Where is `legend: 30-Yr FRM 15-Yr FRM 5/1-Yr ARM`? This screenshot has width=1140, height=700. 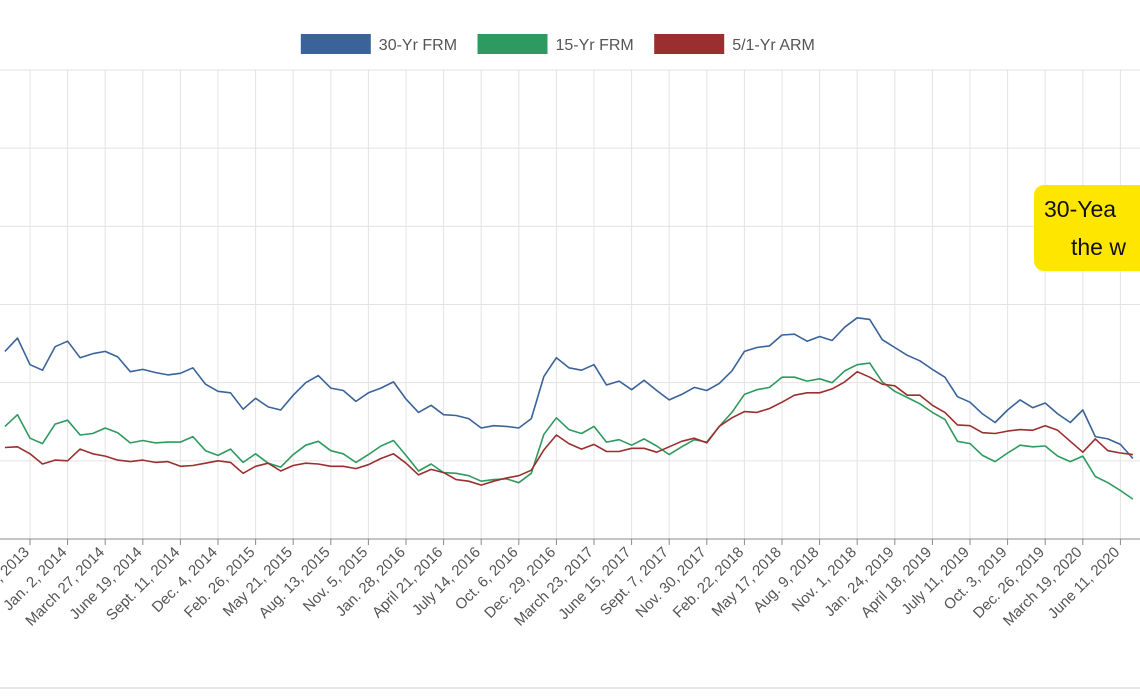 legend: 30-Yr FRM 15-Yr FRM 5/1-Yr ARM is located at coordinates (557, 44).